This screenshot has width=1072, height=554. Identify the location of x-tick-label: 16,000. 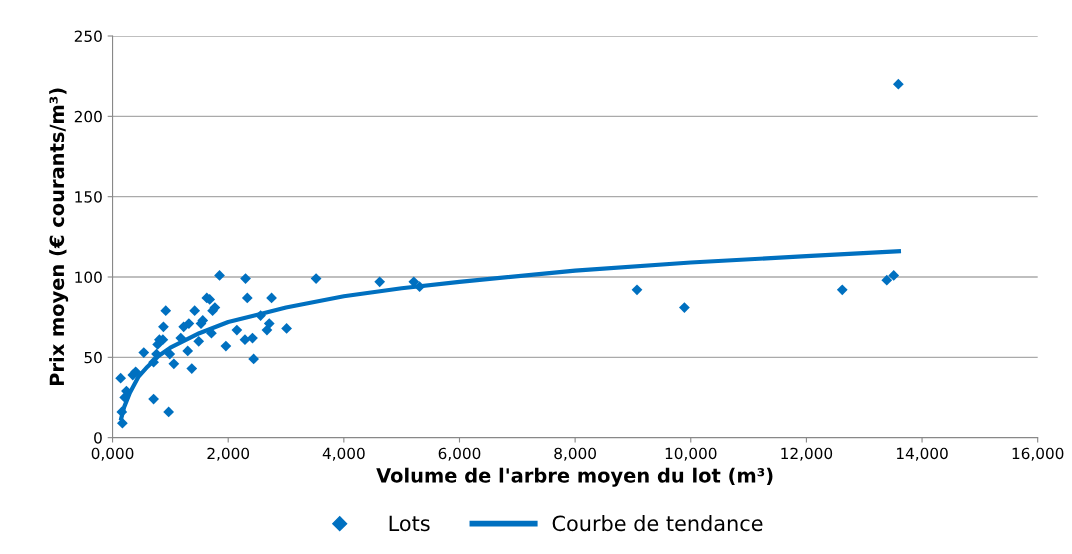
(1038, 454).